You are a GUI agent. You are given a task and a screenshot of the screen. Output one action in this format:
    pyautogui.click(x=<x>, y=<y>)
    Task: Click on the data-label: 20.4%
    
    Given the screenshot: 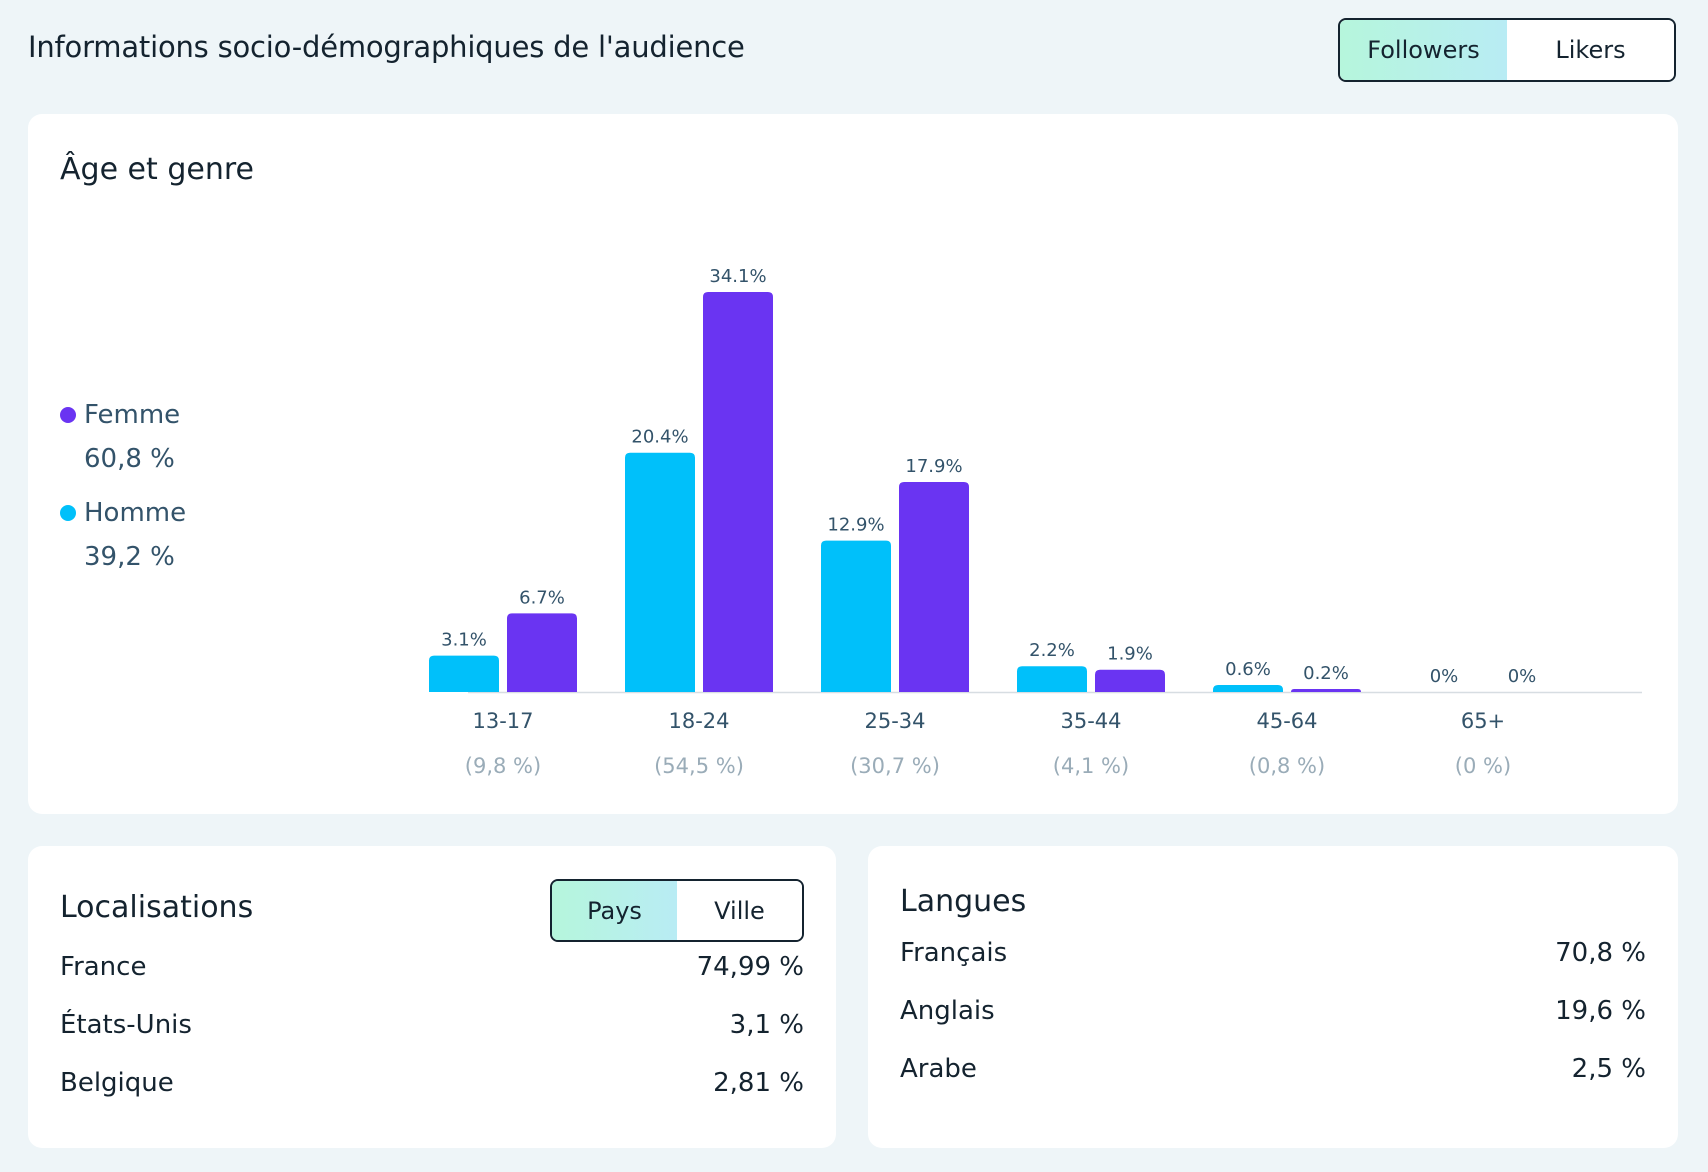 What is the action you would take?
    pyautogui.click(x=659, y=437)
    